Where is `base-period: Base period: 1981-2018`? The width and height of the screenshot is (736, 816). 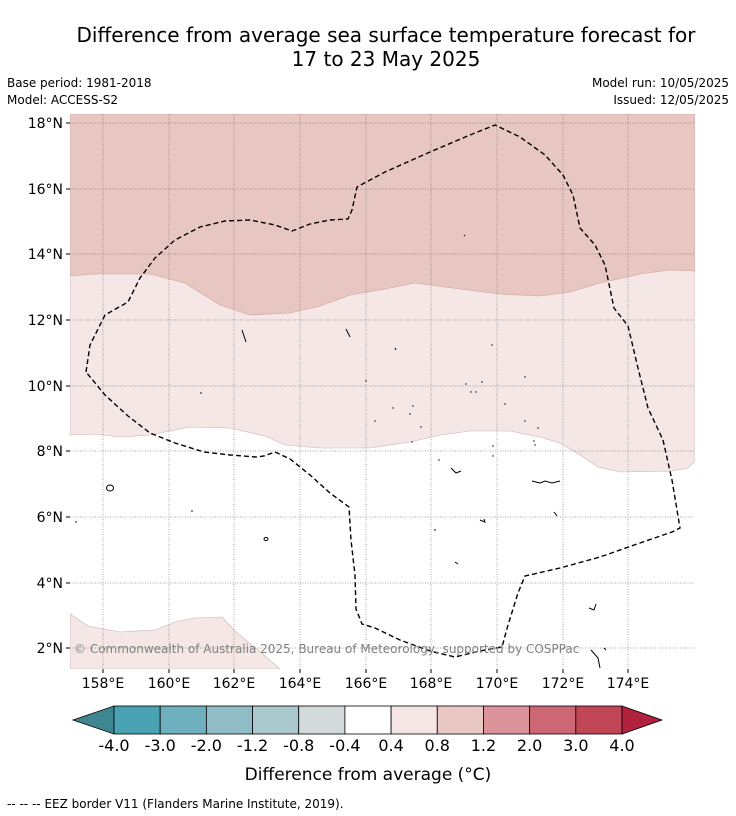
base-period: Base period: 1981-2018 is located at coordinates (79, 83).